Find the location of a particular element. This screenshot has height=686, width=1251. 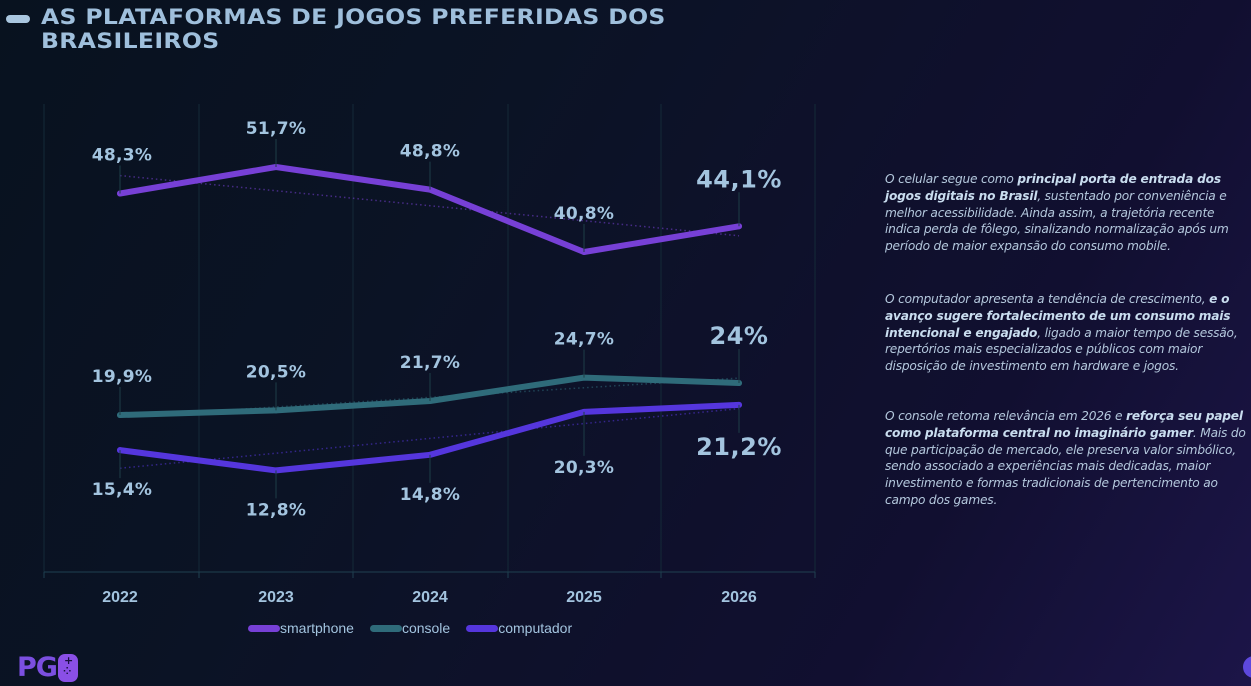

gamepad-icon is located at coordinates (67, 667).